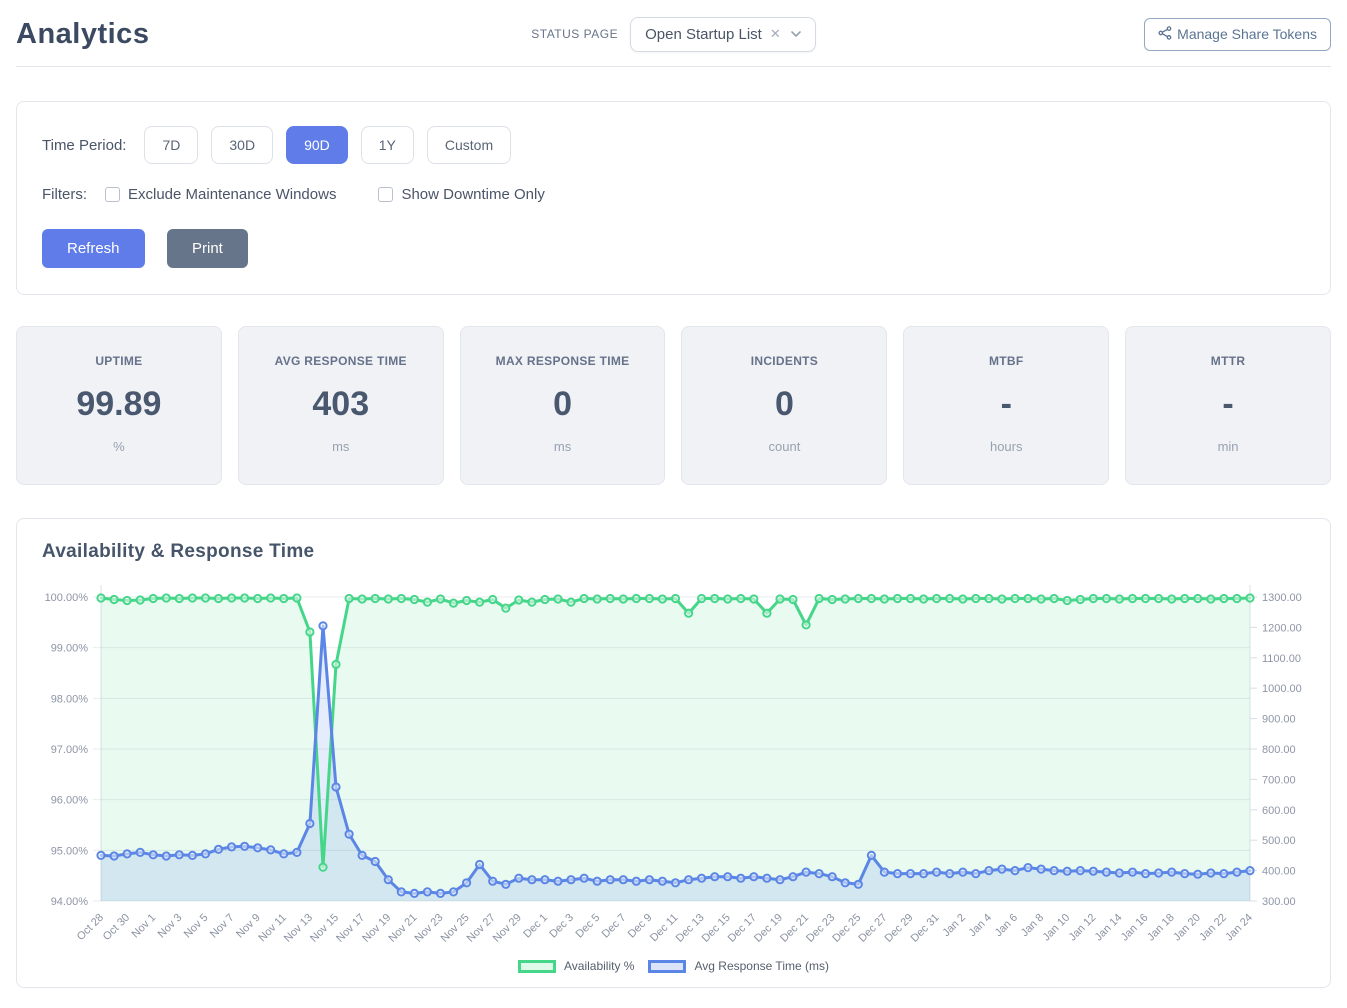 This screenshot has height=1008, width=1347. I want to click on svg-text: Dec 7, so click(614, 926).